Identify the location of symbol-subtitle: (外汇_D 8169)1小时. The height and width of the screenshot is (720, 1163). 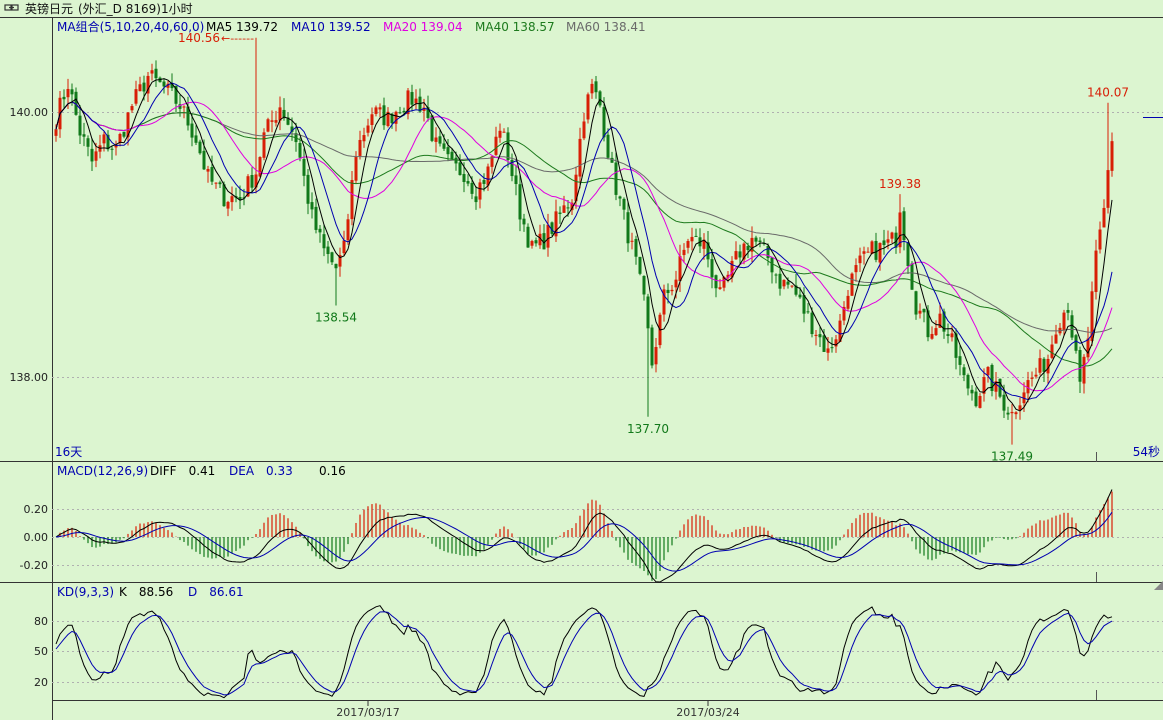
(135, 9).